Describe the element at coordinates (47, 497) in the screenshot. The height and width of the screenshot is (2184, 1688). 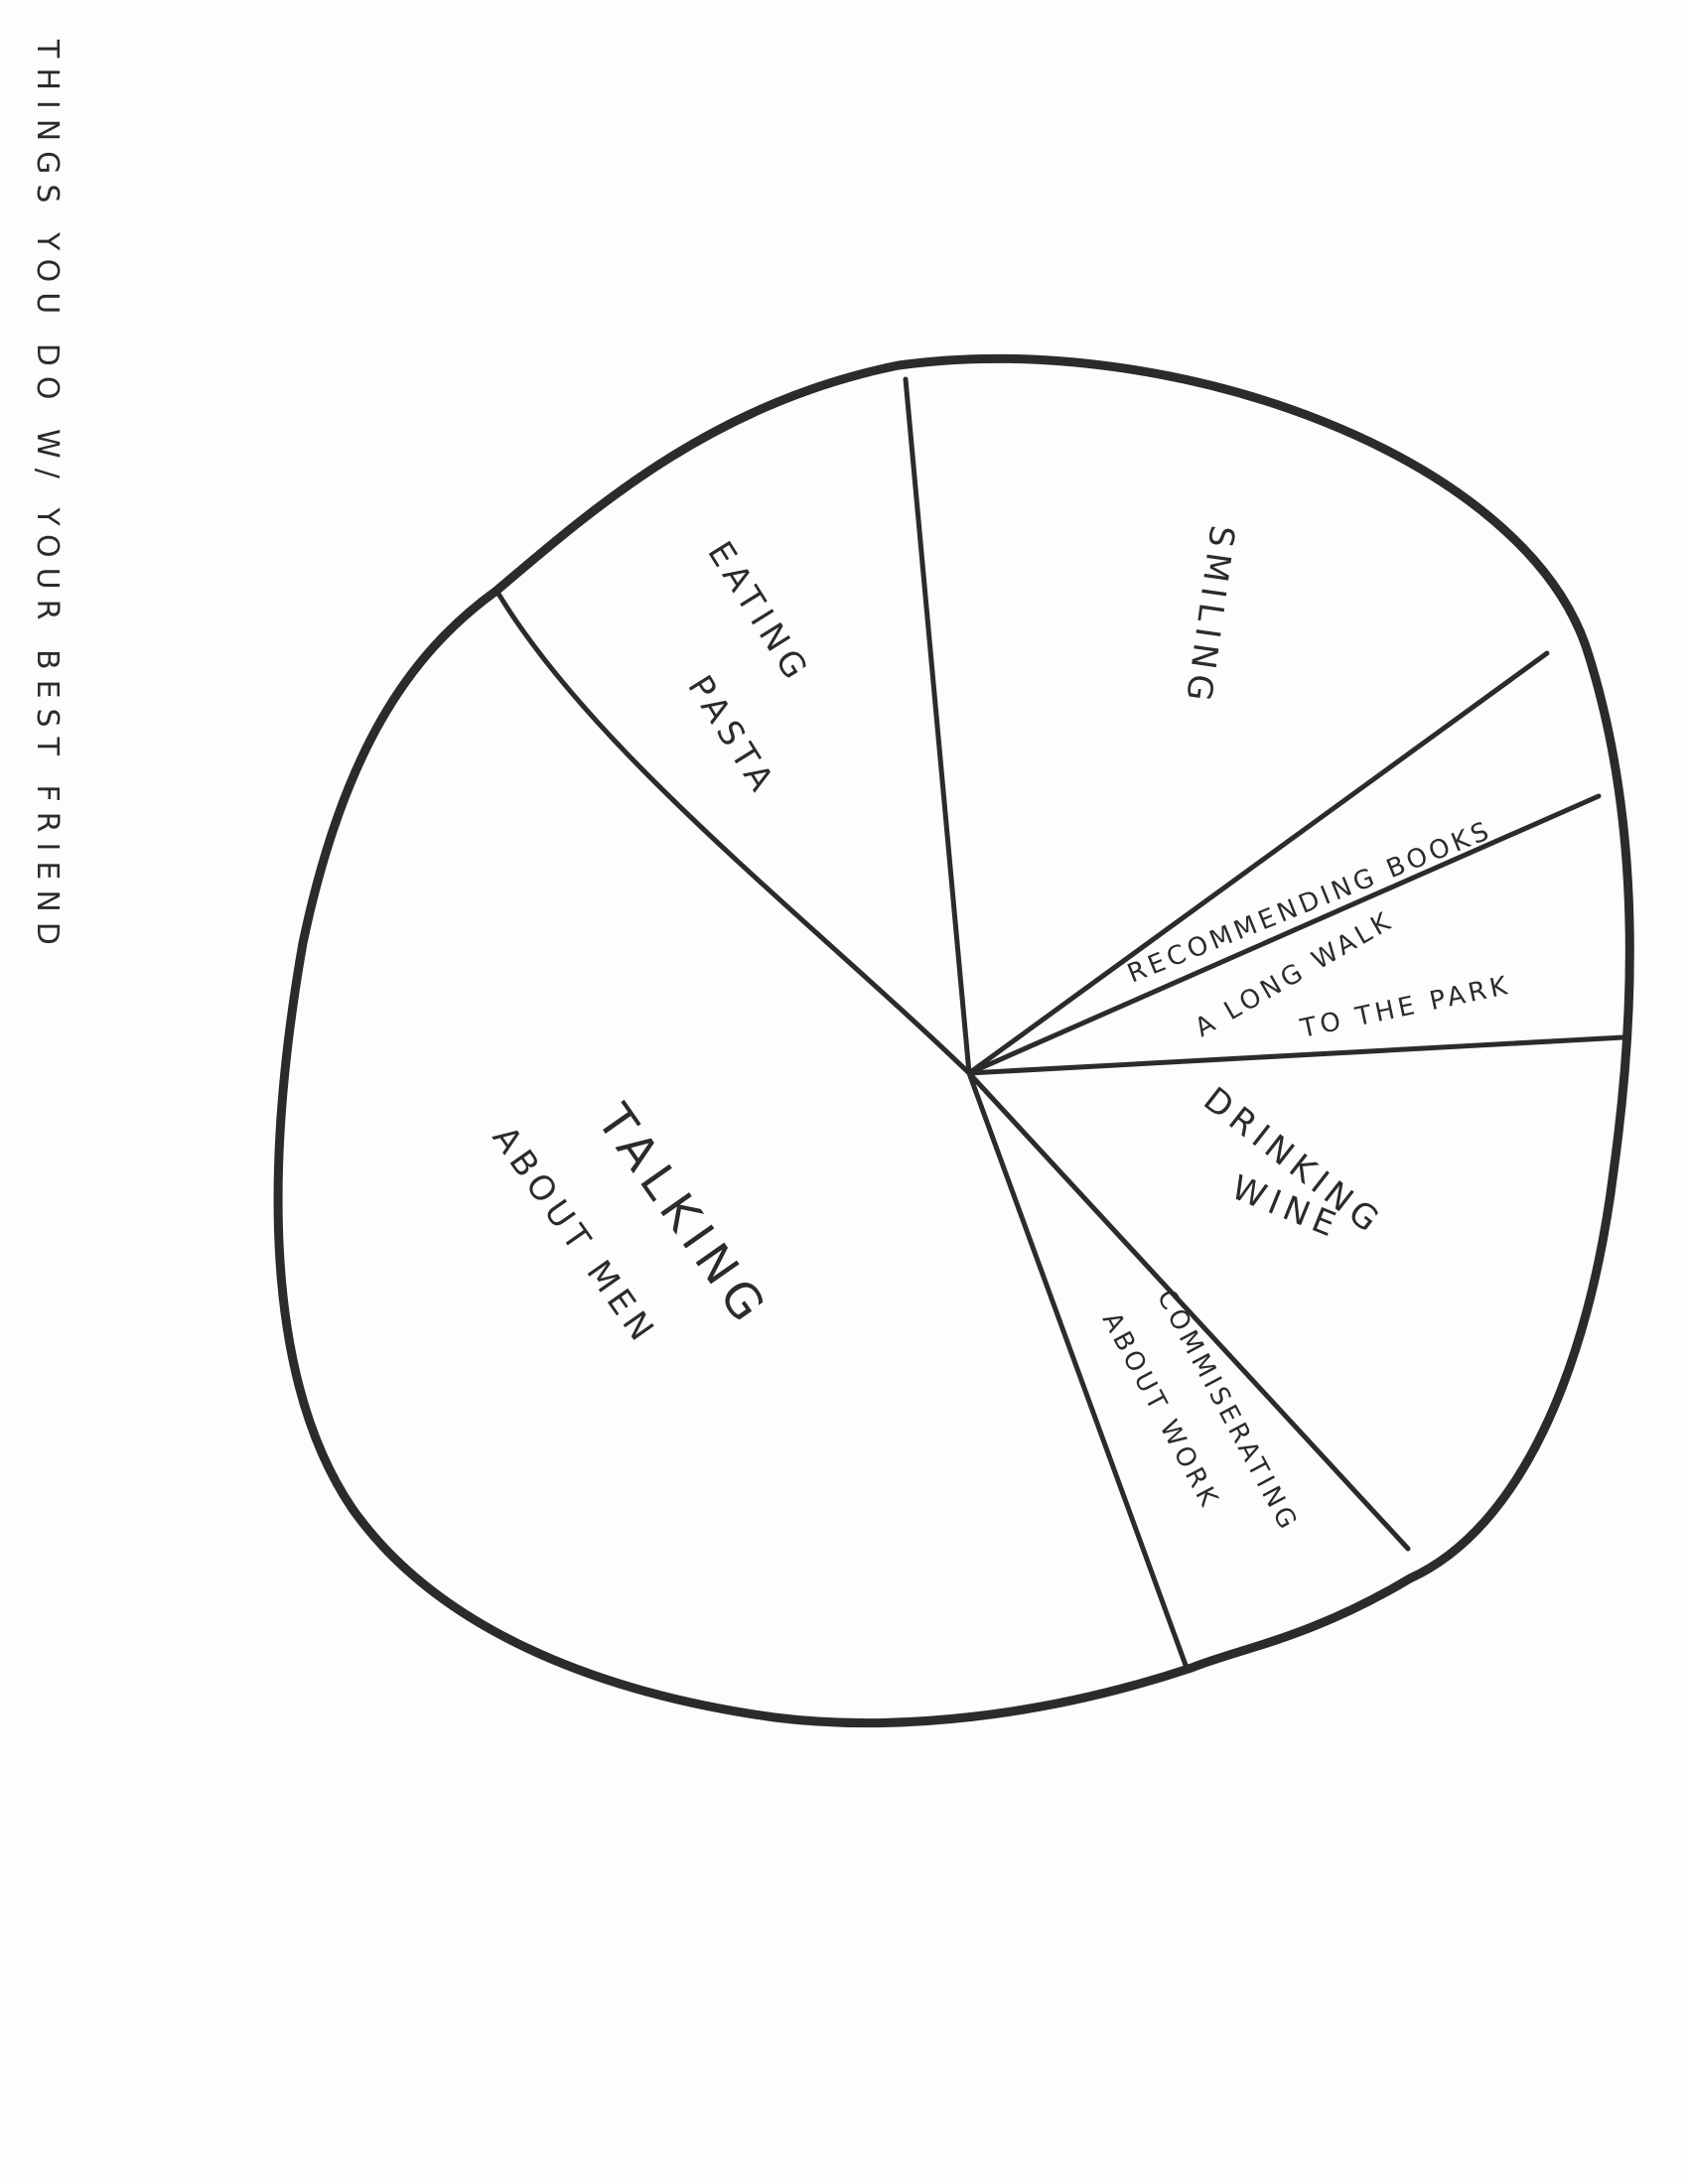
I see `chart-title: THINGS YOU DO W/ YOUR BEST FRIEND` at that location.